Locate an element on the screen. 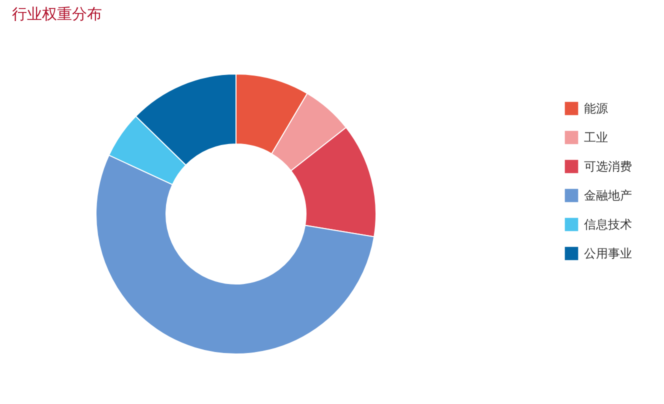  legend-label: 信息技术 is located at coordinates (608, 225).